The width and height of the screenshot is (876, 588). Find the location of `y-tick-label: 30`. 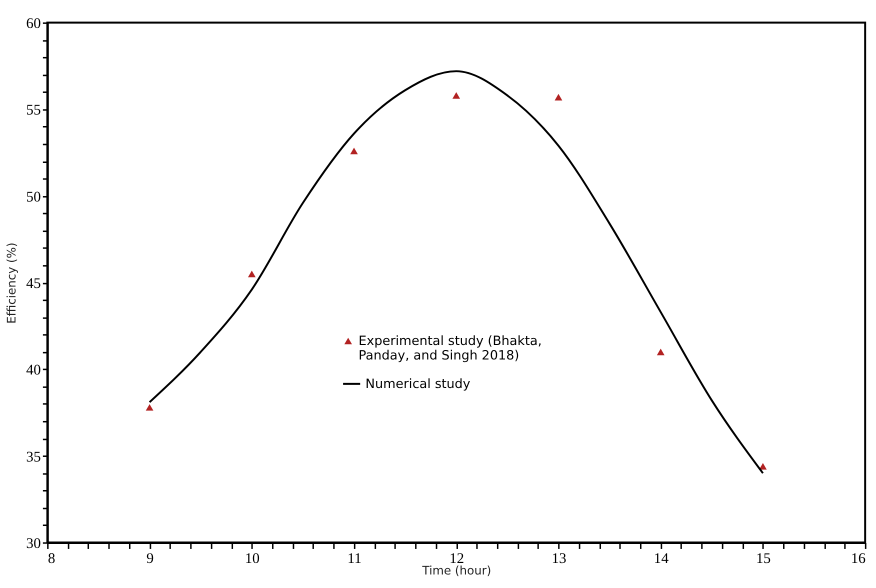

y-tick-label: 30 is located at coordinates (33, 544).